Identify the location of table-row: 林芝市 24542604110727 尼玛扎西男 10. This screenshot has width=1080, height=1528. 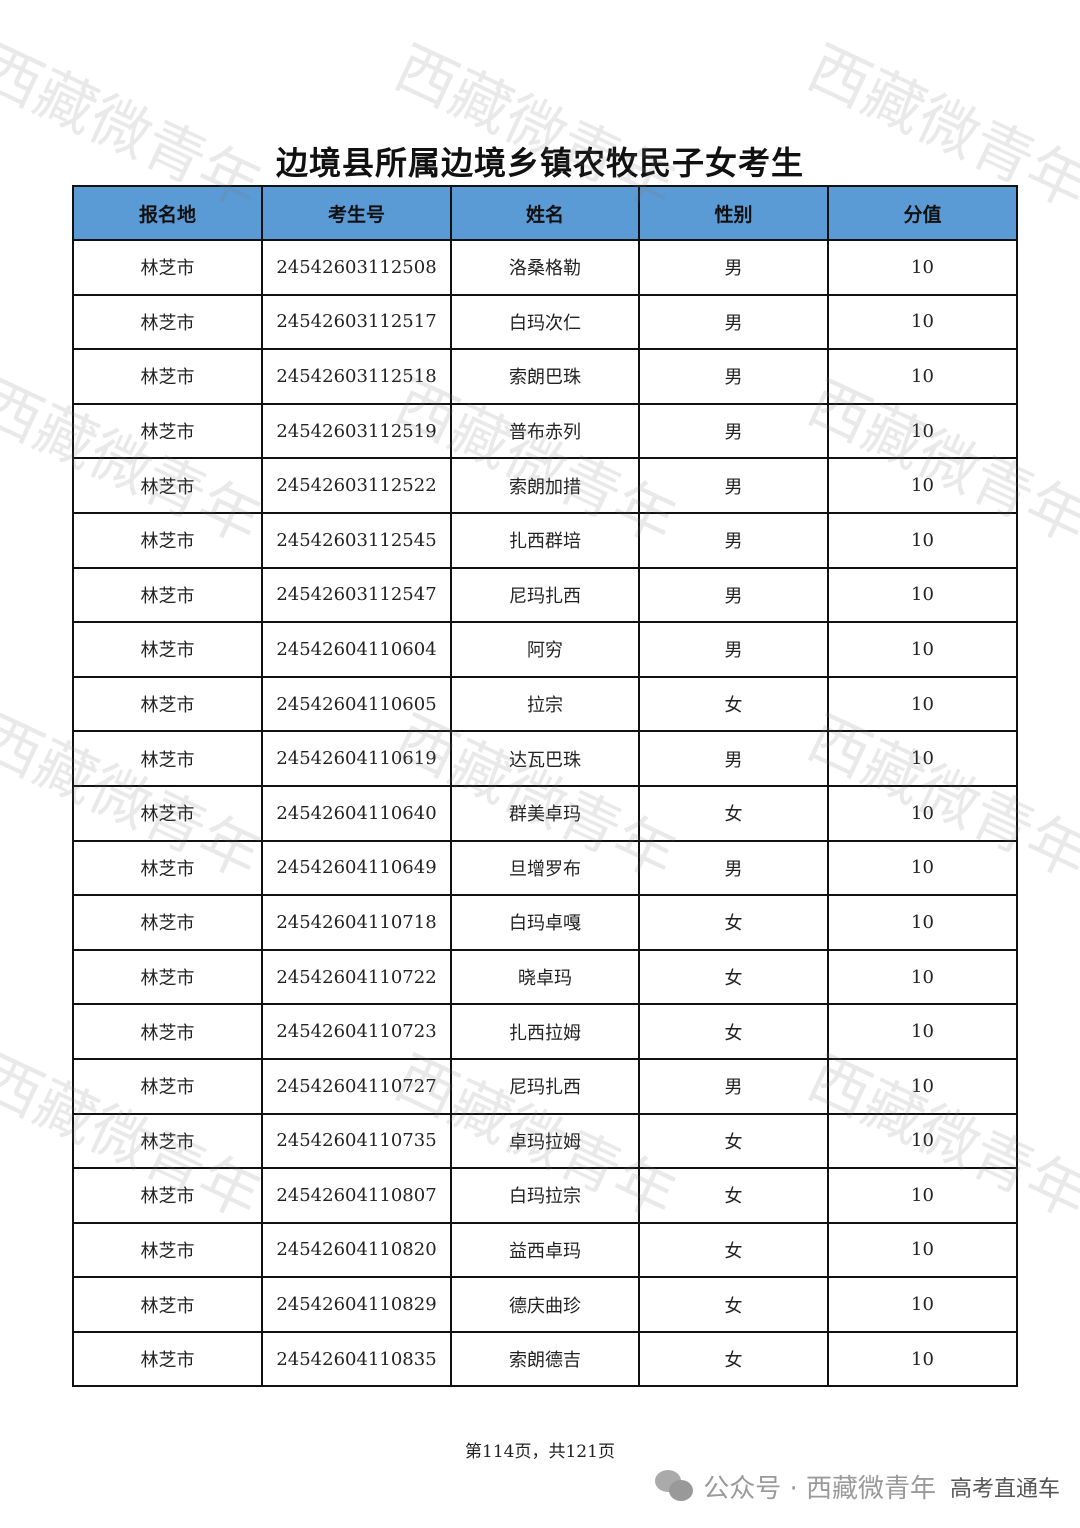
(545, 1086).